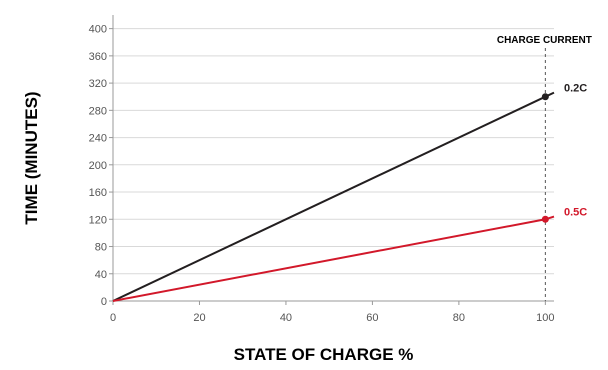 The height and width of the screenshot is (370, 608). Describe the element at coordinates (286, 318) in the screenshot. I see `x-tick-label: 40` at that location.